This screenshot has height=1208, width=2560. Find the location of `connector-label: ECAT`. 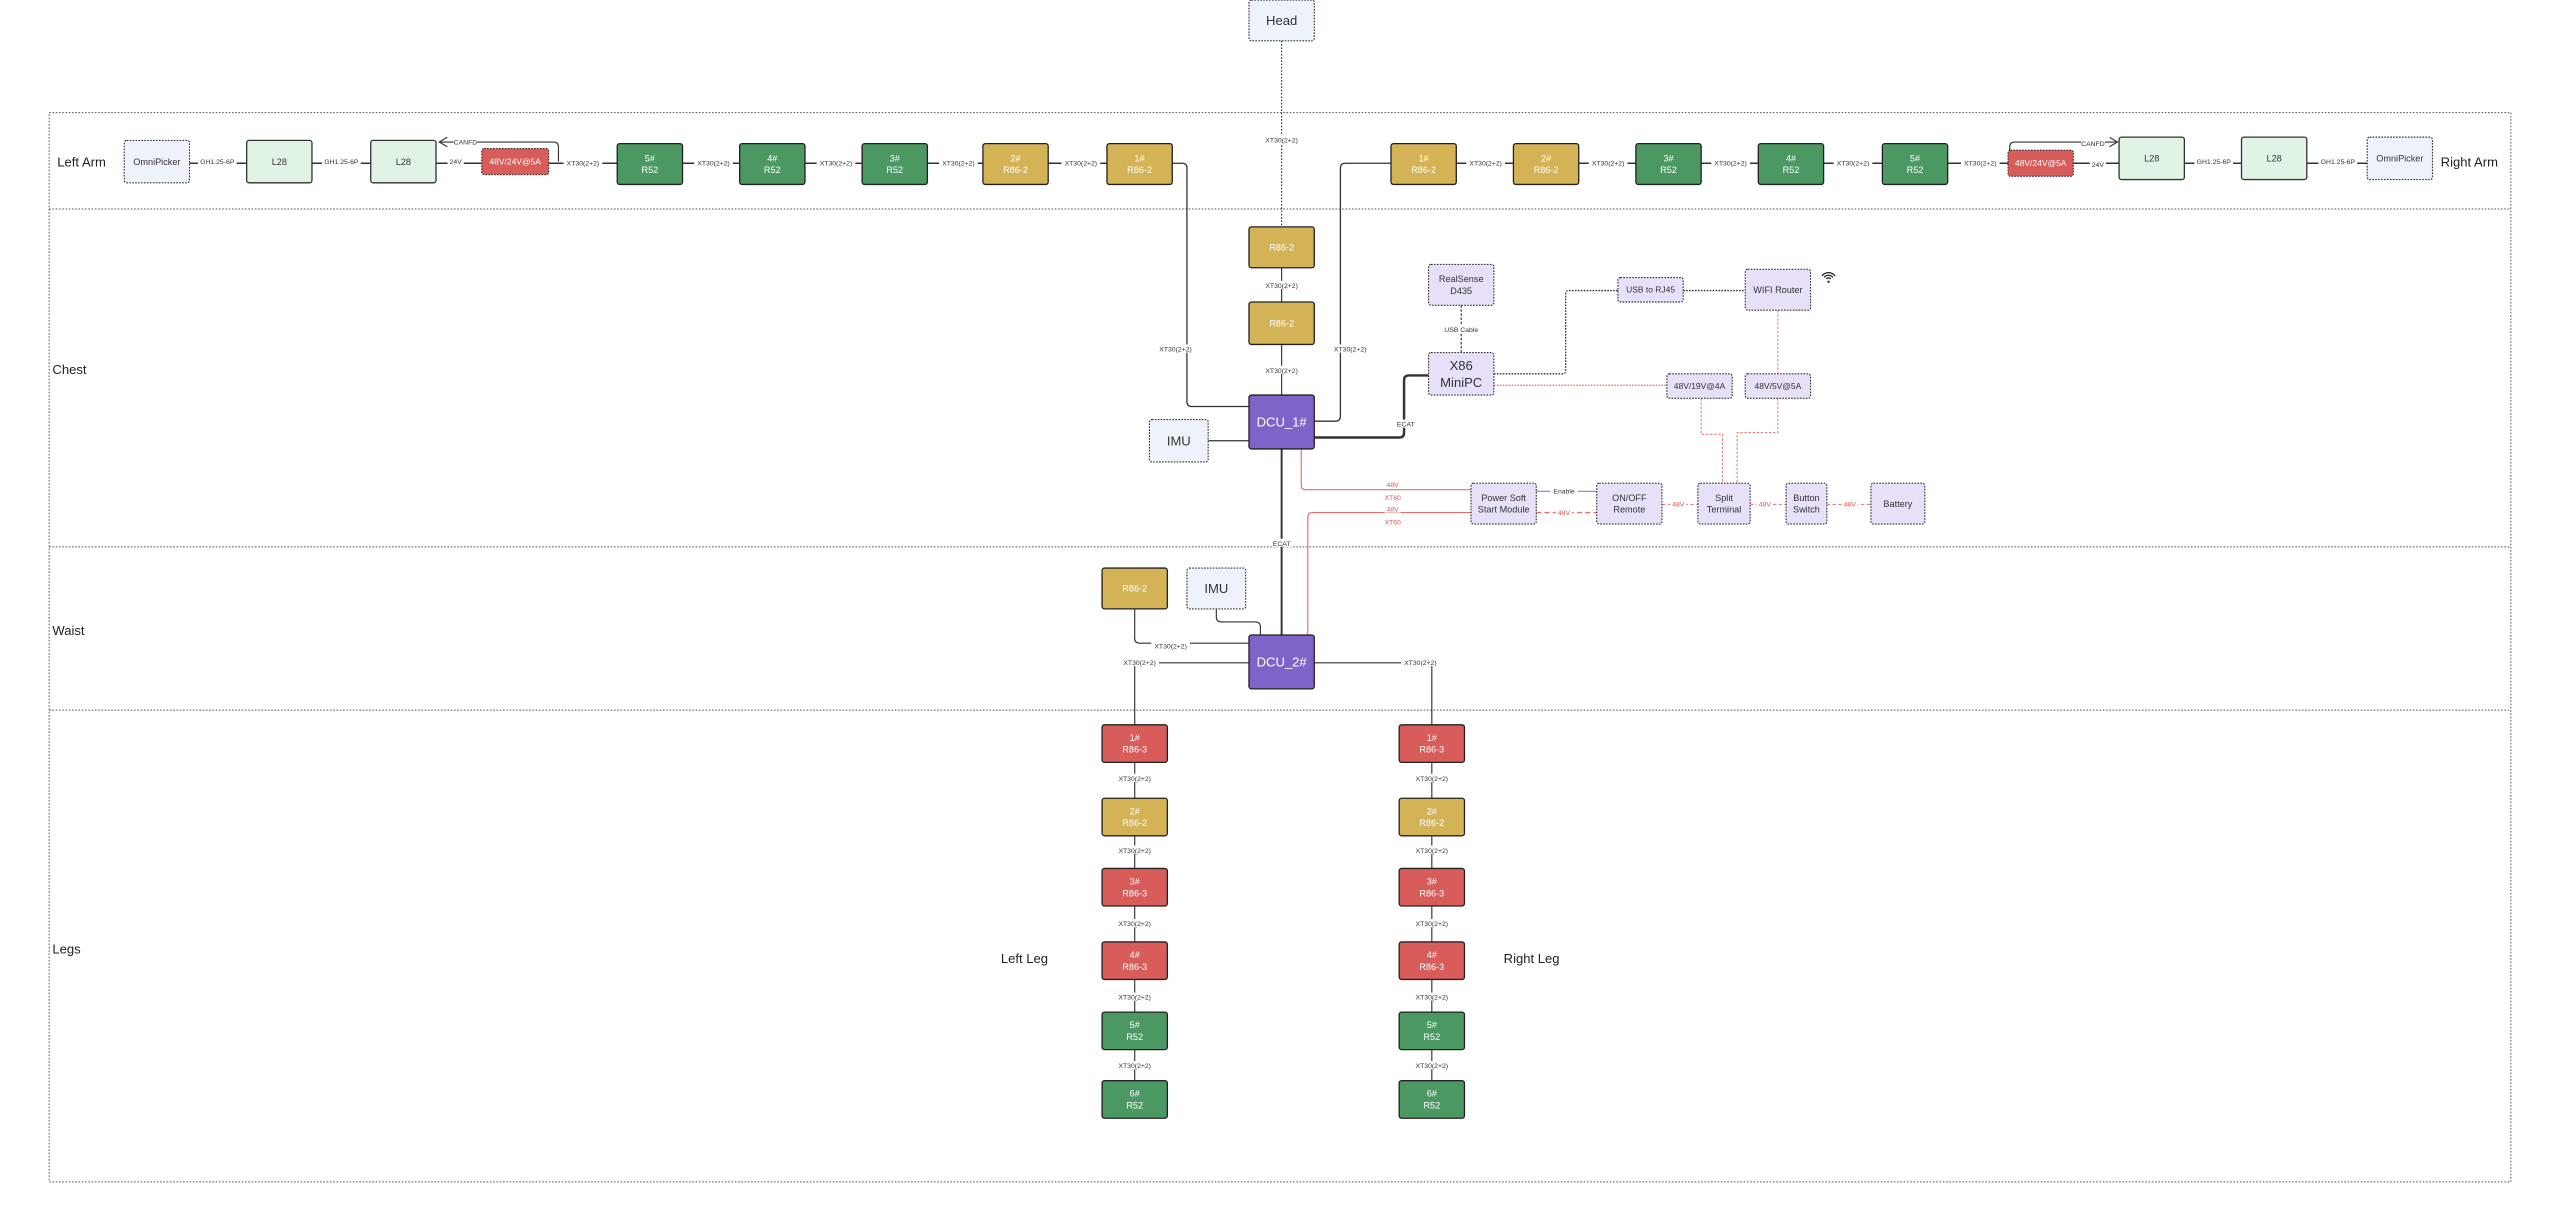

connector-label: ECAT is located at coordinates (1281, 543).